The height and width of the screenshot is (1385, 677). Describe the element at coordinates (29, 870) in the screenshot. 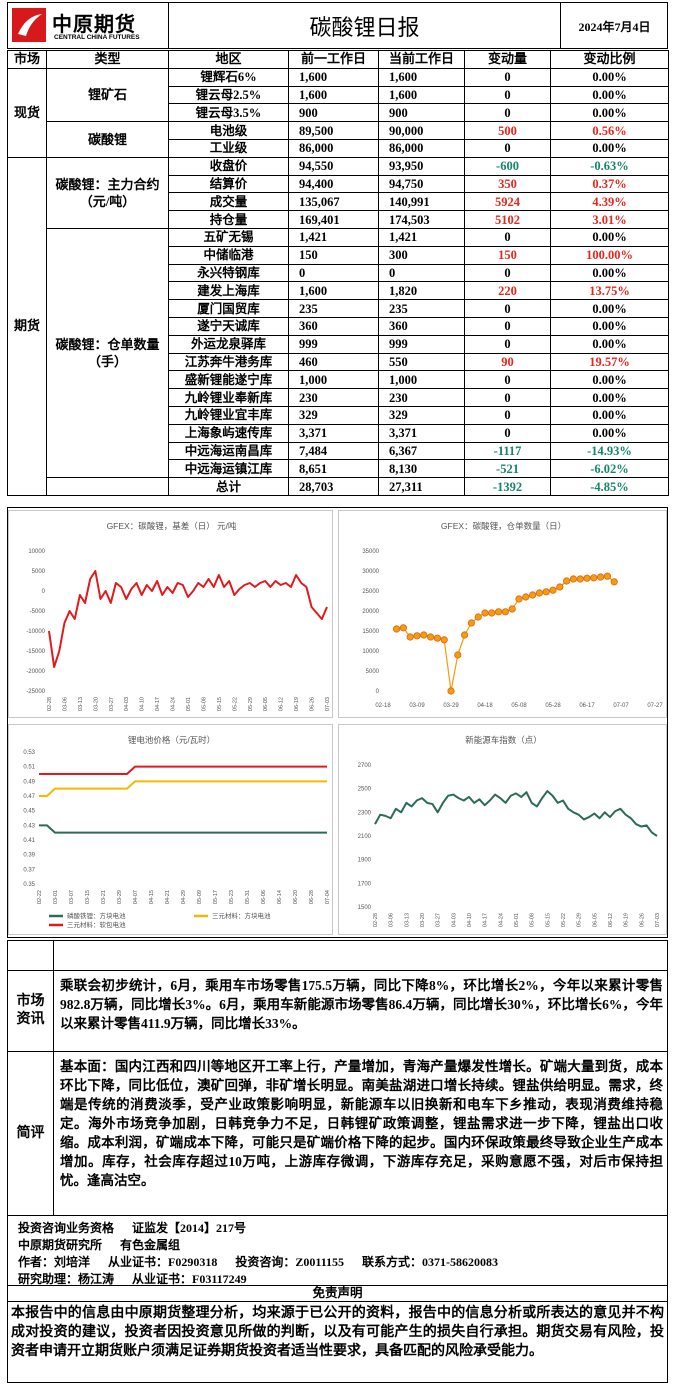

I see `y-tick-label: 0.37` at that location.